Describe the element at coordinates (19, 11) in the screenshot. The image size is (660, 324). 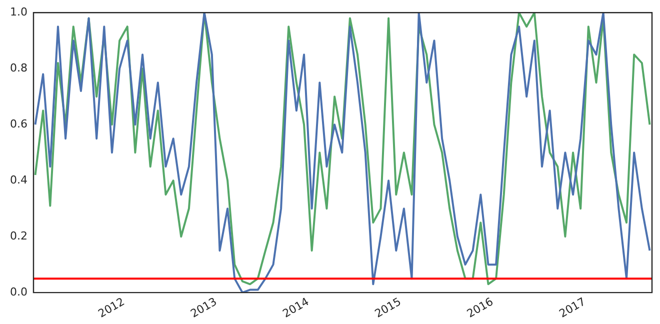
I see `y-tick-label: 1.0` at that location.